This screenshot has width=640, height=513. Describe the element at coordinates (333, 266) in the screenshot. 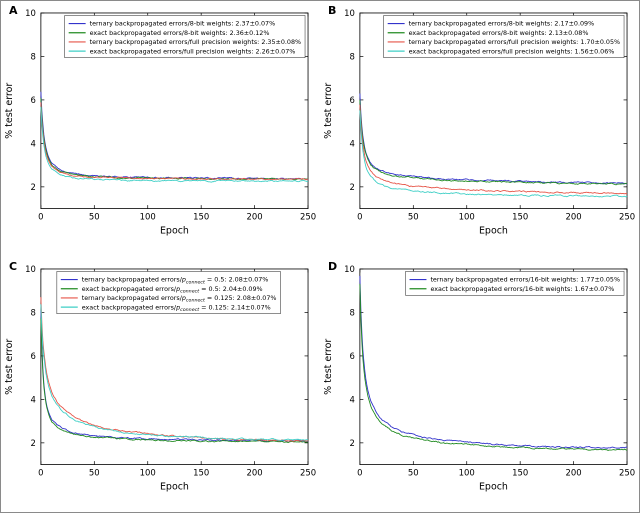

I see `panel-label-d: D` at that location.